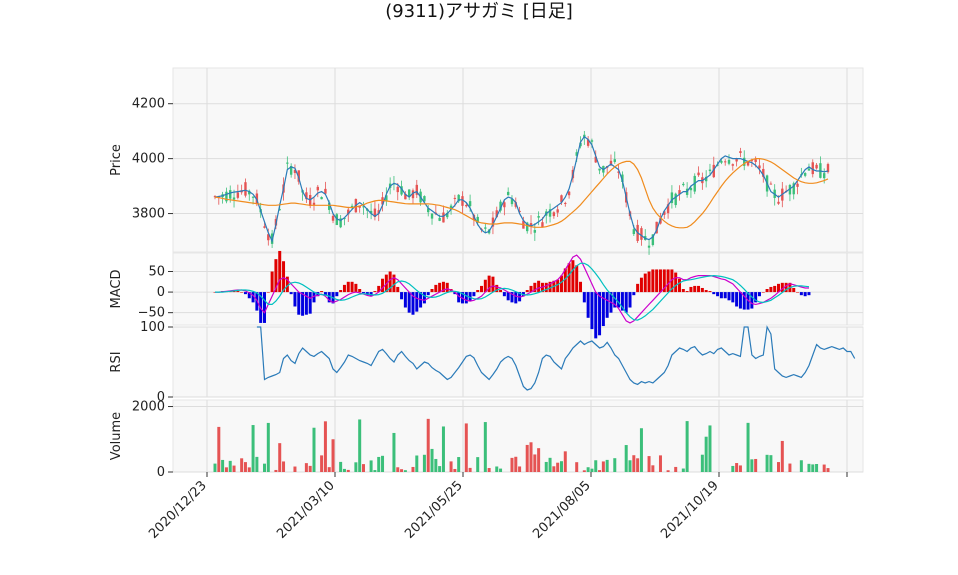 This screenshot has width=958, height=575. I want to click on x-tick-label: 2021/03/10, so click(306, 510).